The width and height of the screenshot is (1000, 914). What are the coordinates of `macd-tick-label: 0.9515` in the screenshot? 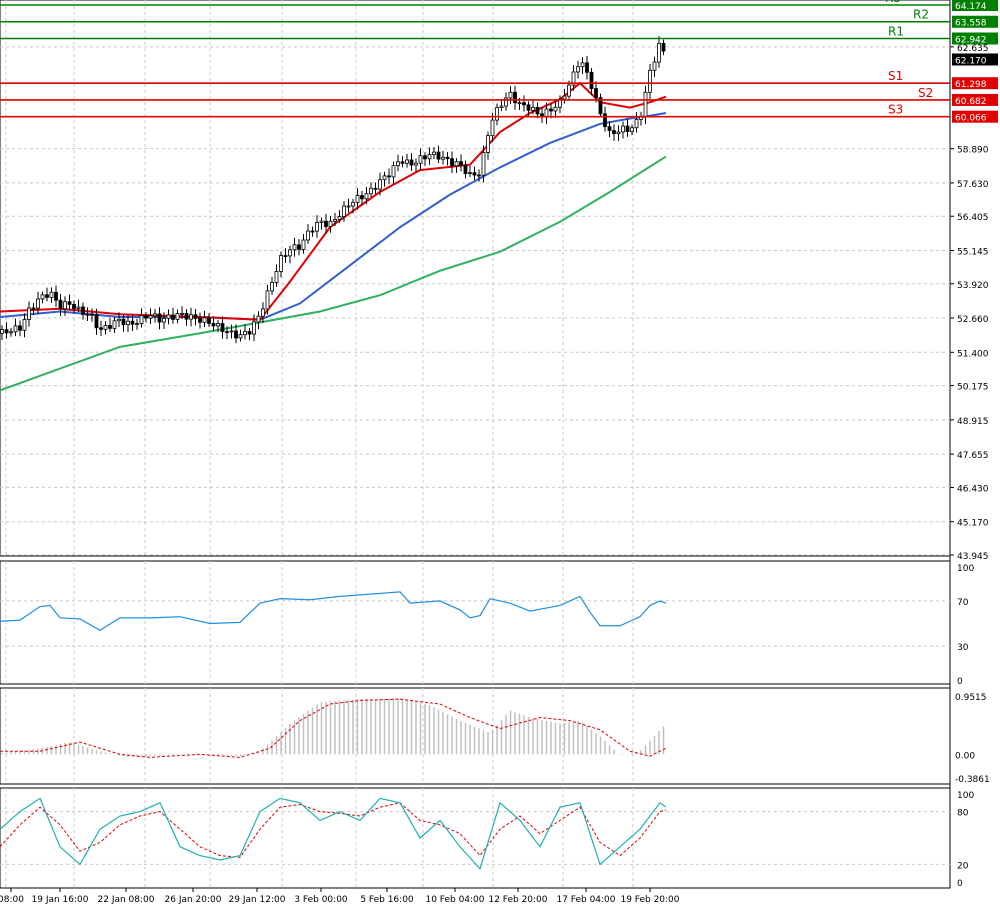 It's located at (971, 698).